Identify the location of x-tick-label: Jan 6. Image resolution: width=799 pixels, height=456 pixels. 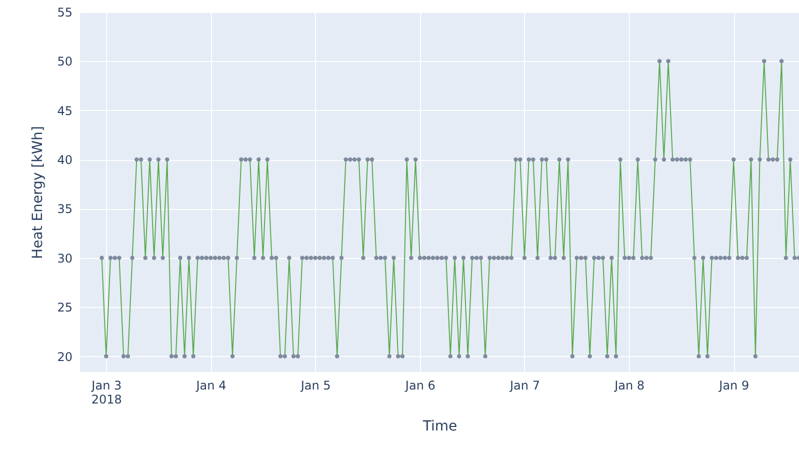
(420, 385).